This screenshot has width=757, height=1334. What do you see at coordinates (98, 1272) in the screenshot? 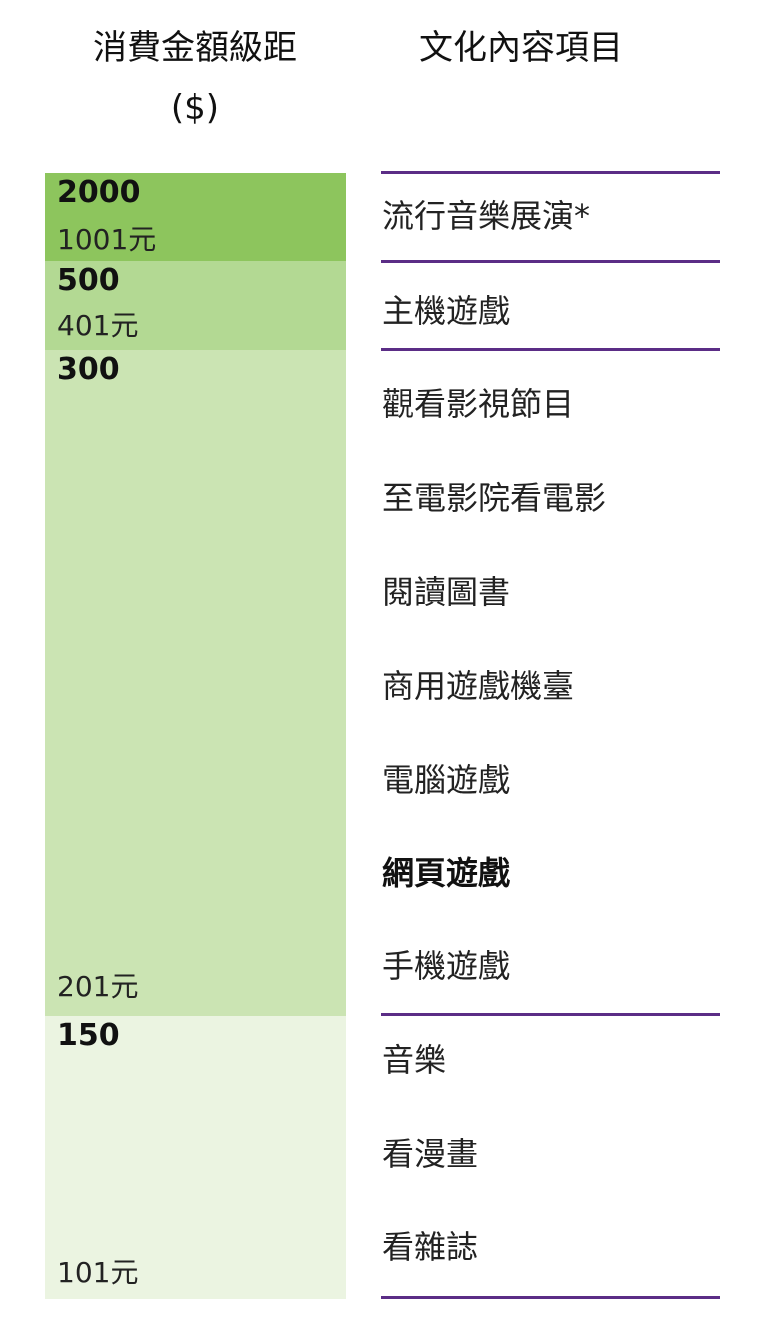
I see `tier-min-label: 101元` at bounding box center [98, 1272].